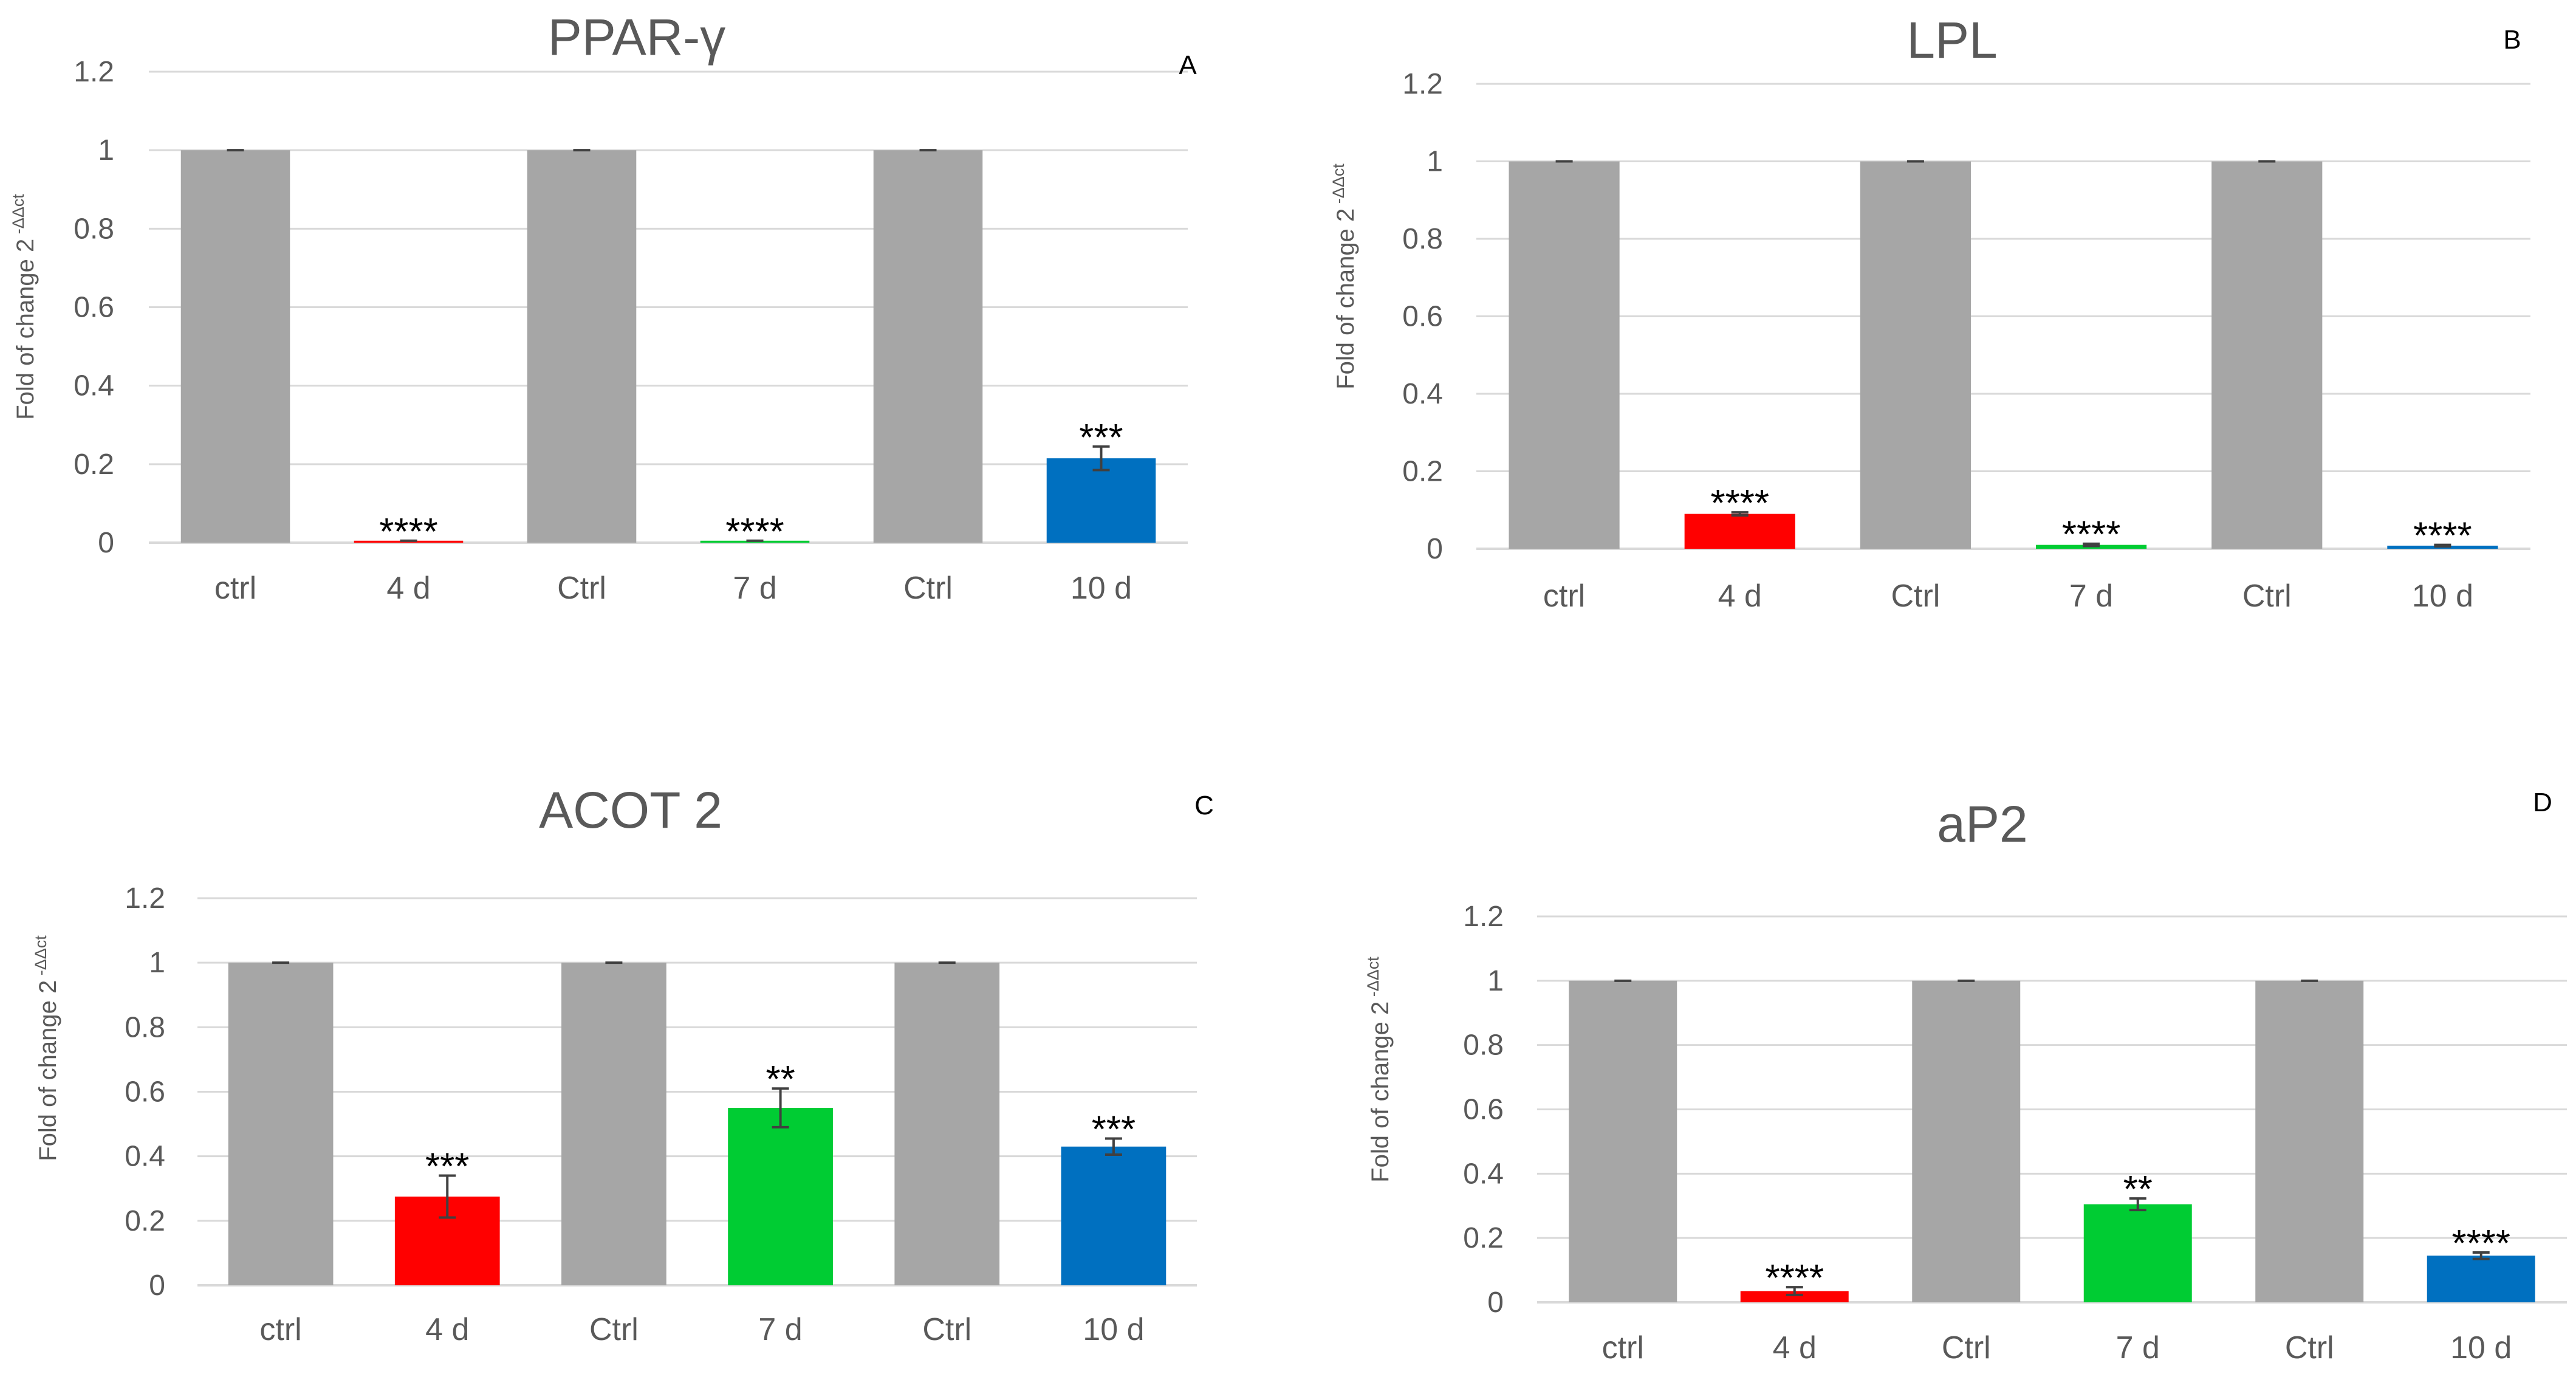  I want to click on panel-label: A, so click(1188, 65).